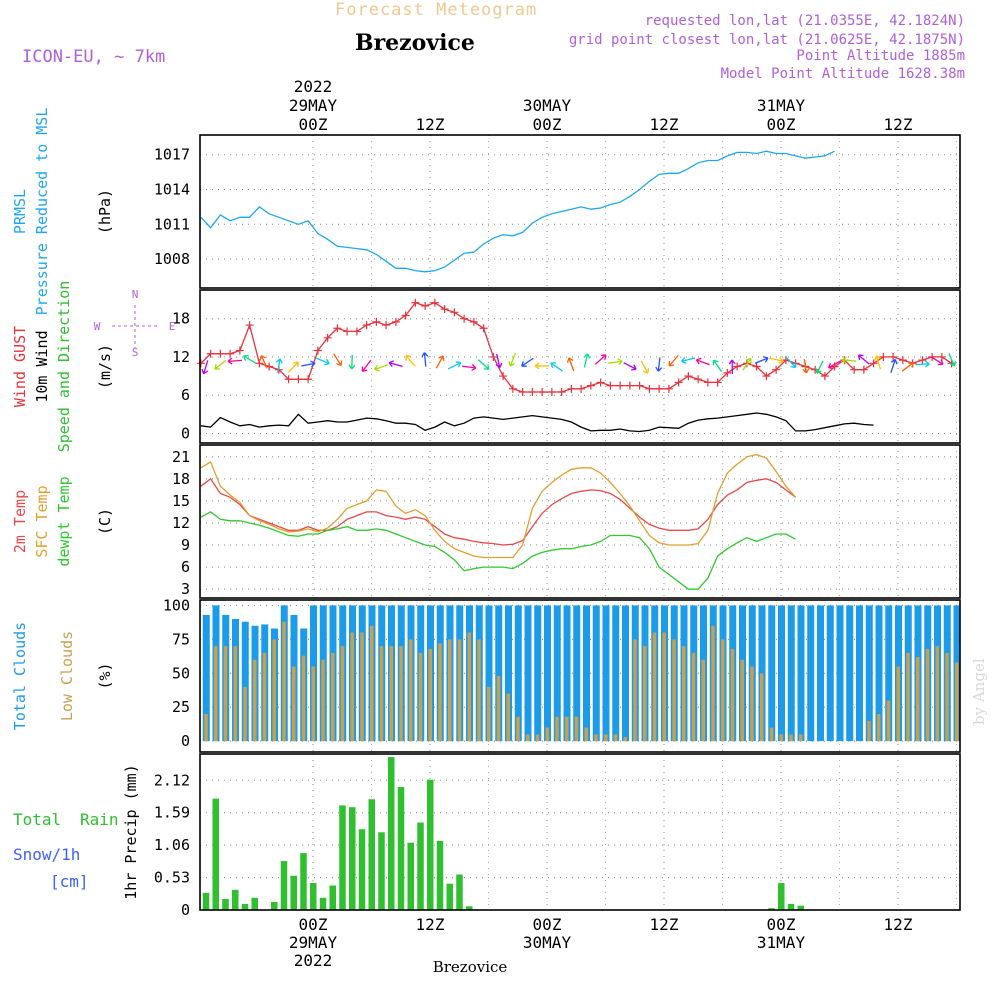 This screenshot has height=1000, width=1000. What do you see at coordinates (898, 924) in the screenshot?
I see `bottom-time-label: 12Z` at bounding box center [898, 924].